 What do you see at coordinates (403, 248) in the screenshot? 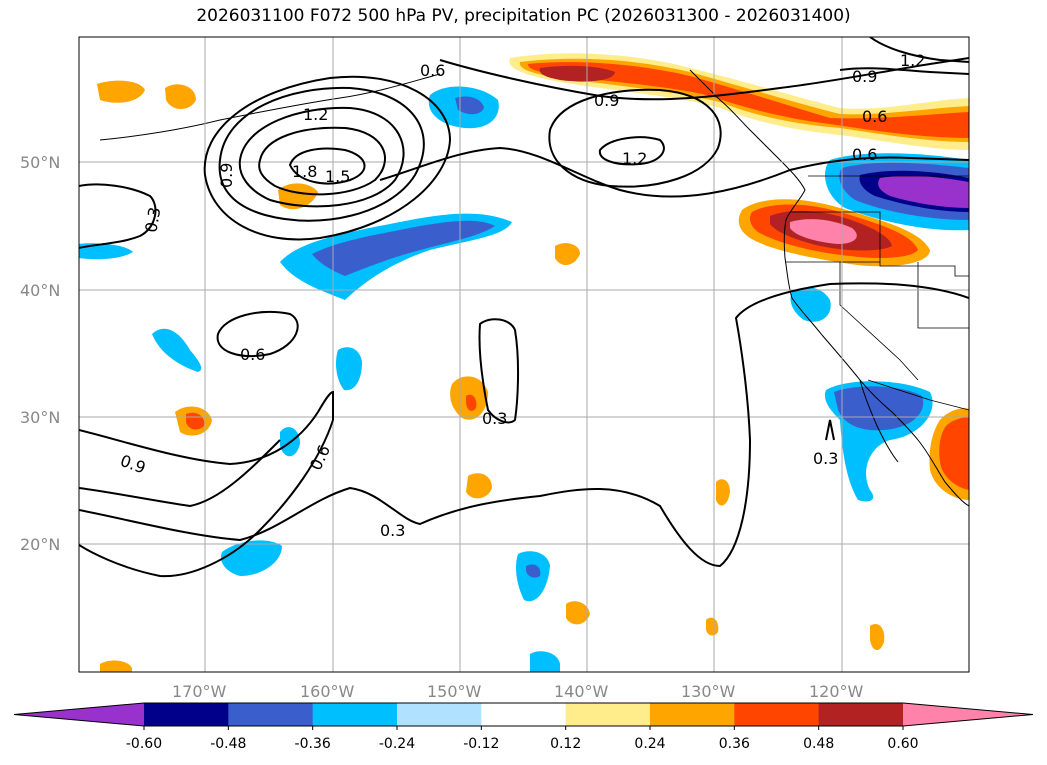
I see `precip-blob-central-pacific-mid` at bounding box center [403, 248].